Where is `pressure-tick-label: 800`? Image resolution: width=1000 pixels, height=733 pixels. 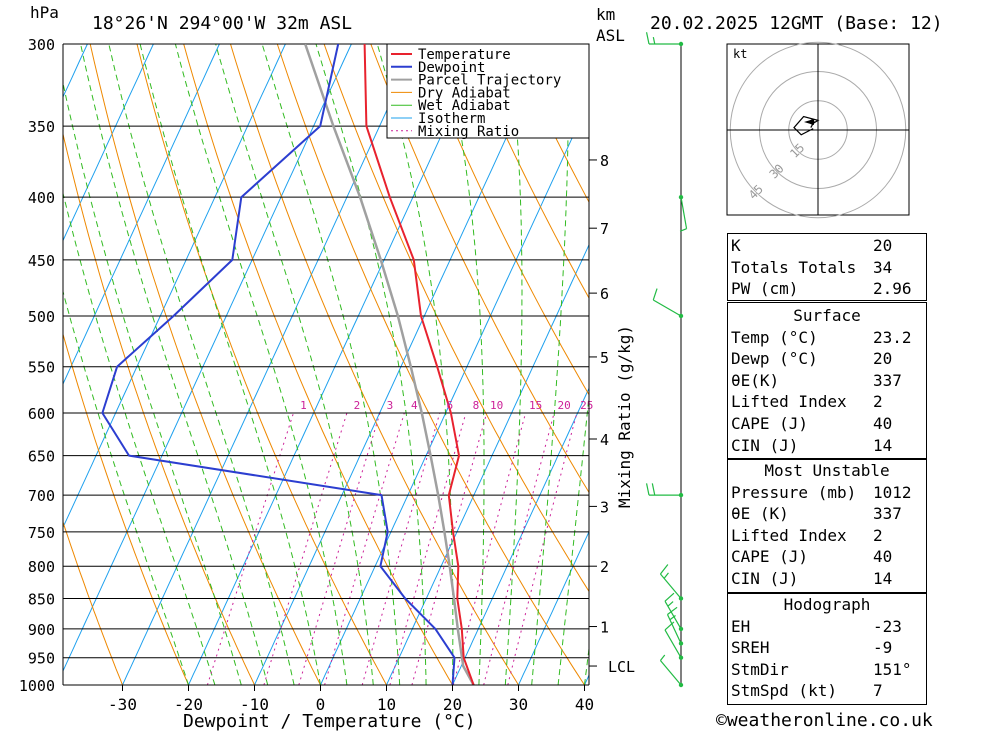 pressure-tick-label: 800 is located at coordinates (41, 567).